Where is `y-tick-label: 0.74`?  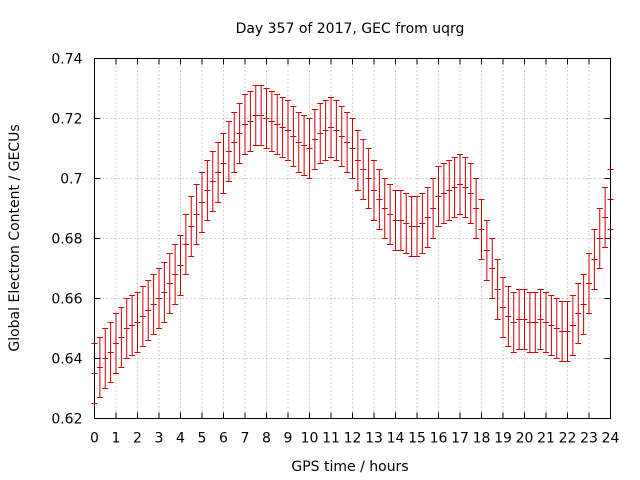
y-tick-label: 0.74 is located at coordinates (66, 60).